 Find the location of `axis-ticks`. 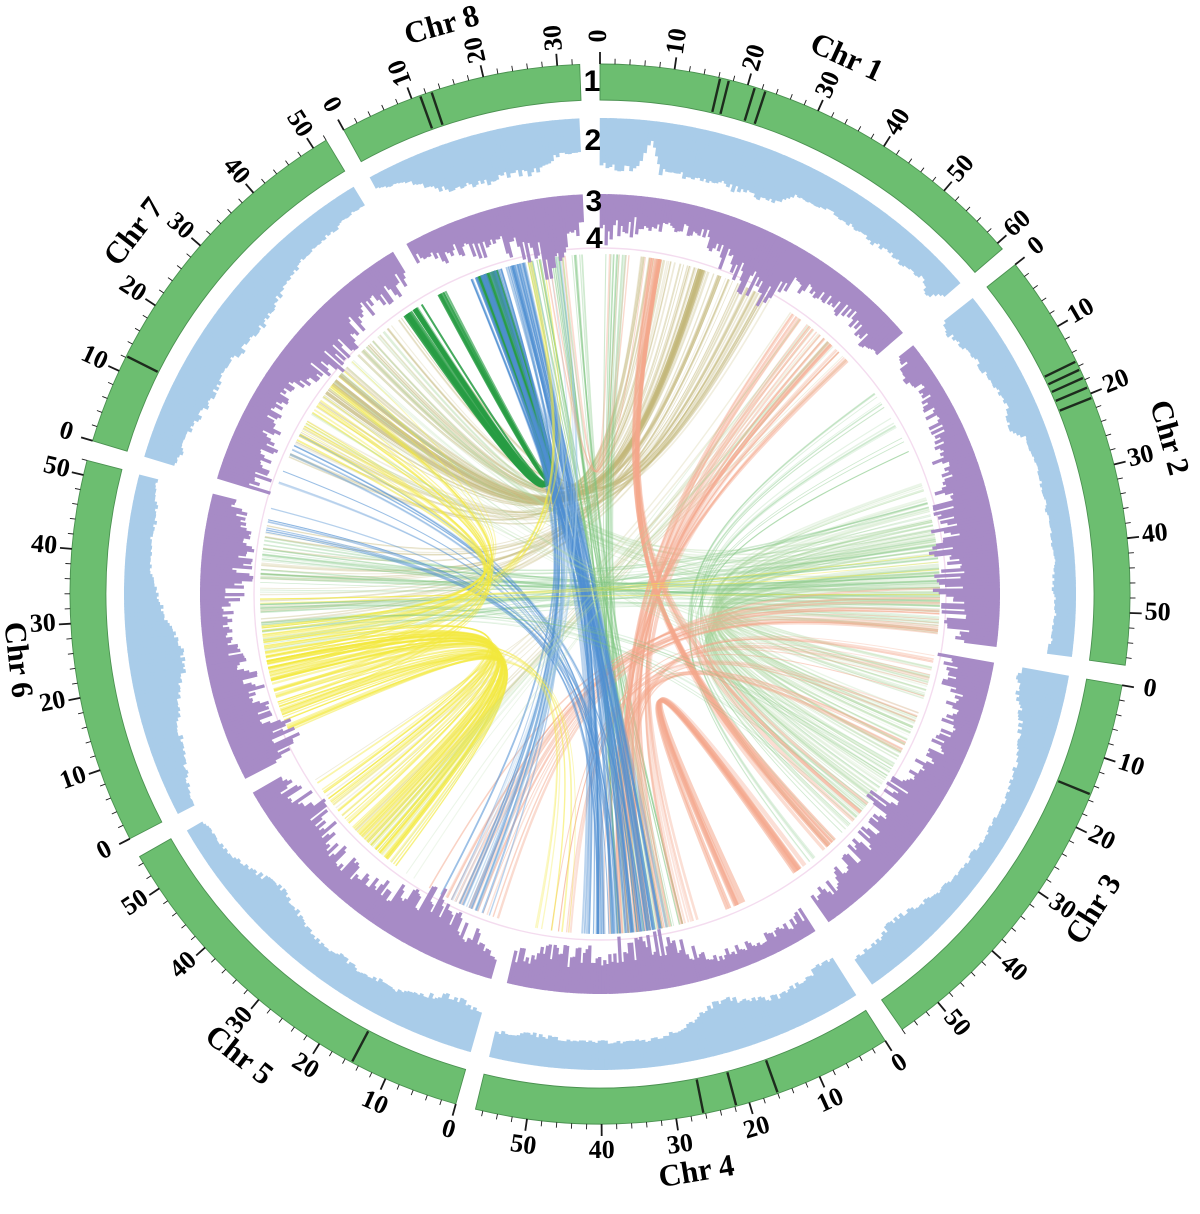

axis-ticks is located at coordinates (94, 652).